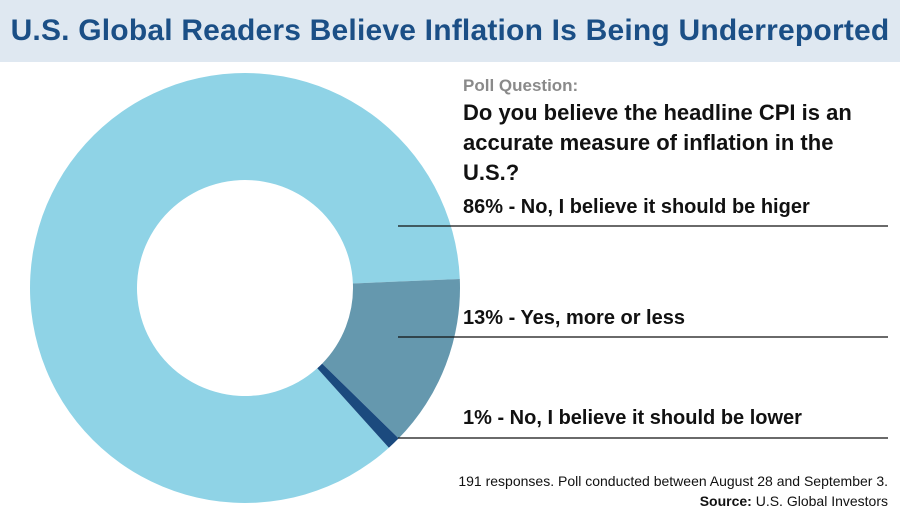  Describe the element at coordinates (632, 418) in the screenshot. I see `legend-item-no-lower: 1% - No, I believe it should be lower` at that location.